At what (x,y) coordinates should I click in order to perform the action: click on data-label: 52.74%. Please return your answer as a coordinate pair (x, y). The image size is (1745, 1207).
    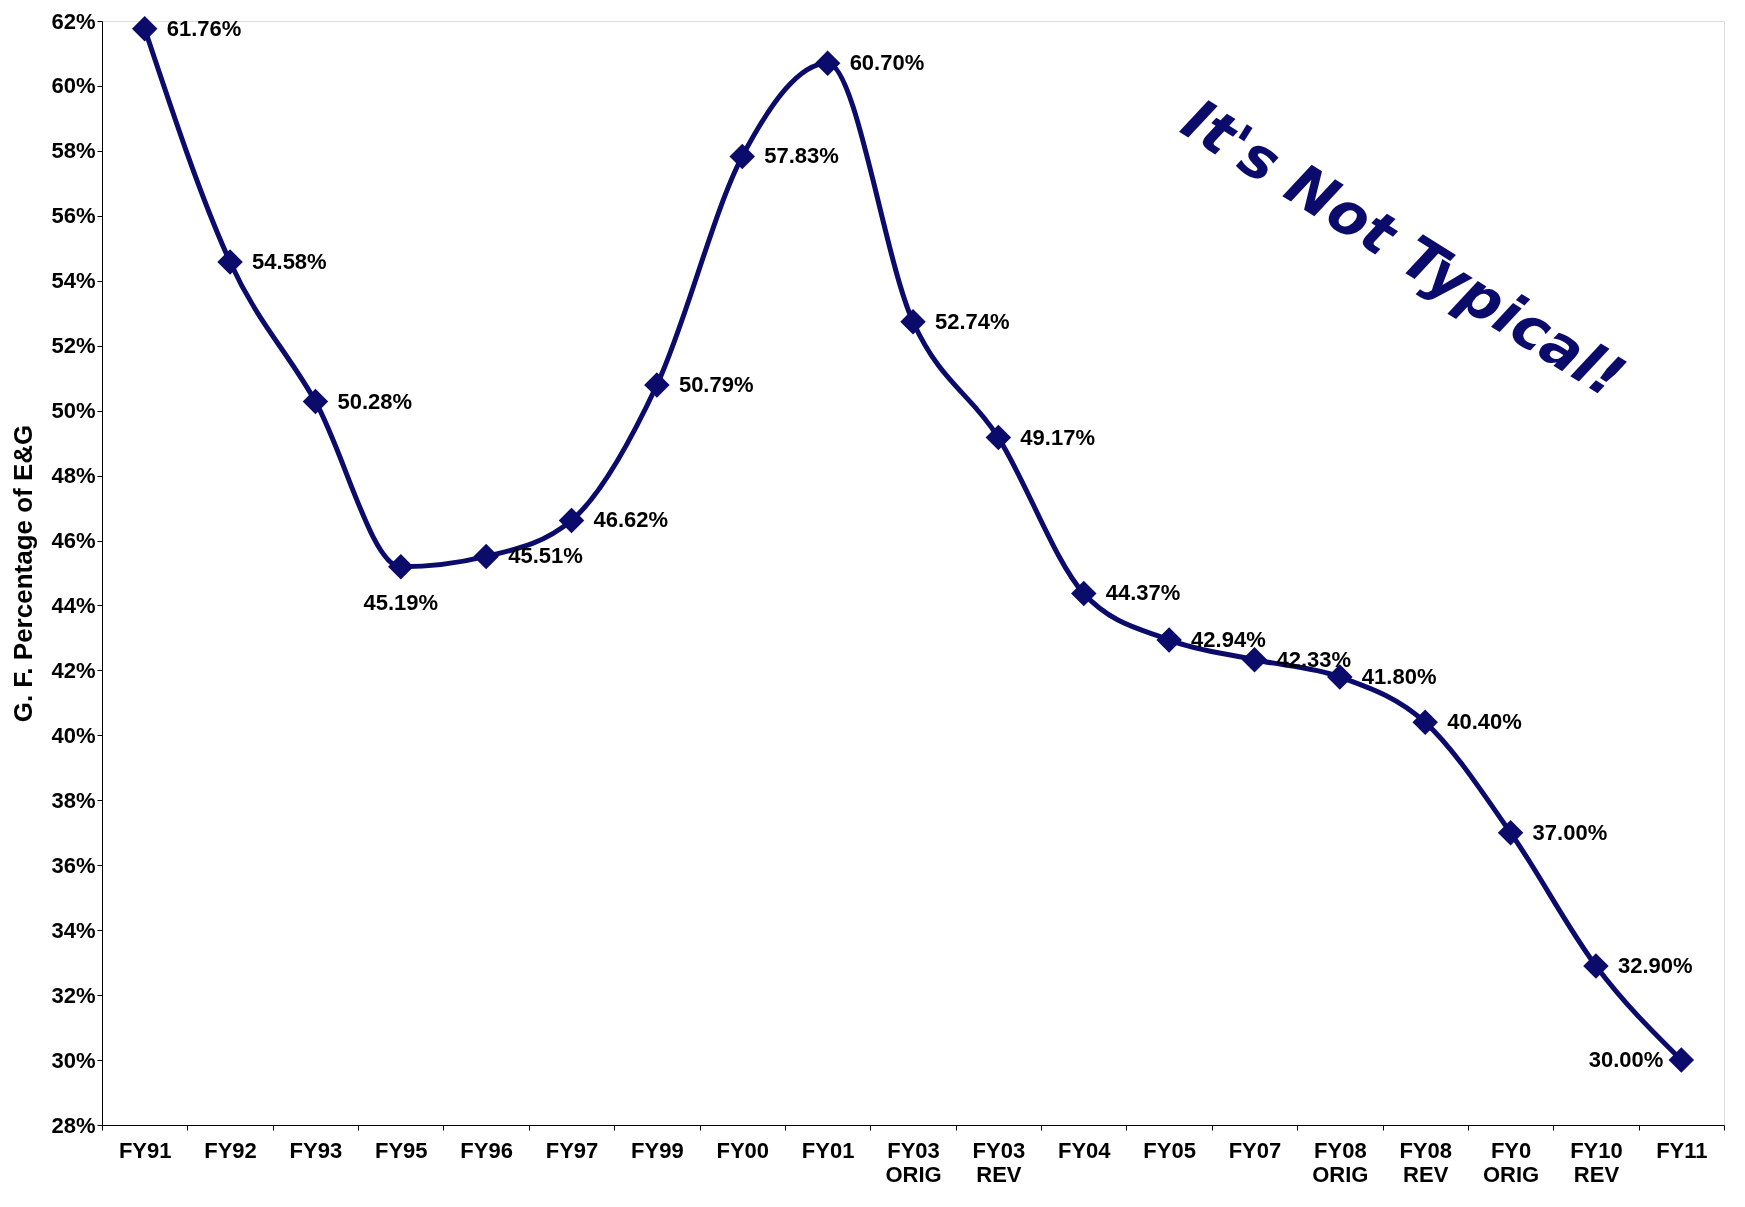
    Looking at the image, I should click on (972, 321).